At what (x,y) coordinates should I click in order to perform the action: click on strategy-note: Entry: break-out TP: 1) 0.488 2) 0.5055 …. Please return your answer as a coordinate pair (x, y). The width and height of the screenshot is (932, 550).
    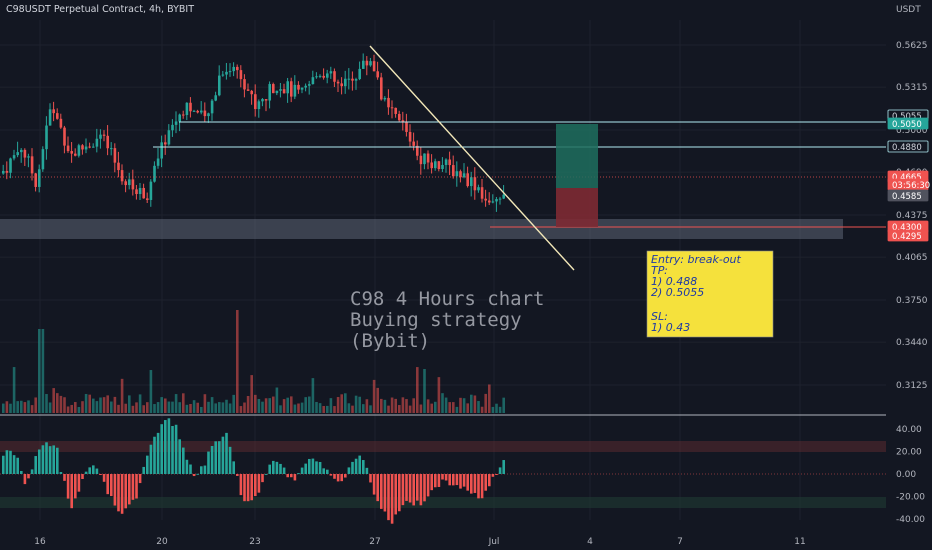
    Looking at the image, I should click on (710, 294).